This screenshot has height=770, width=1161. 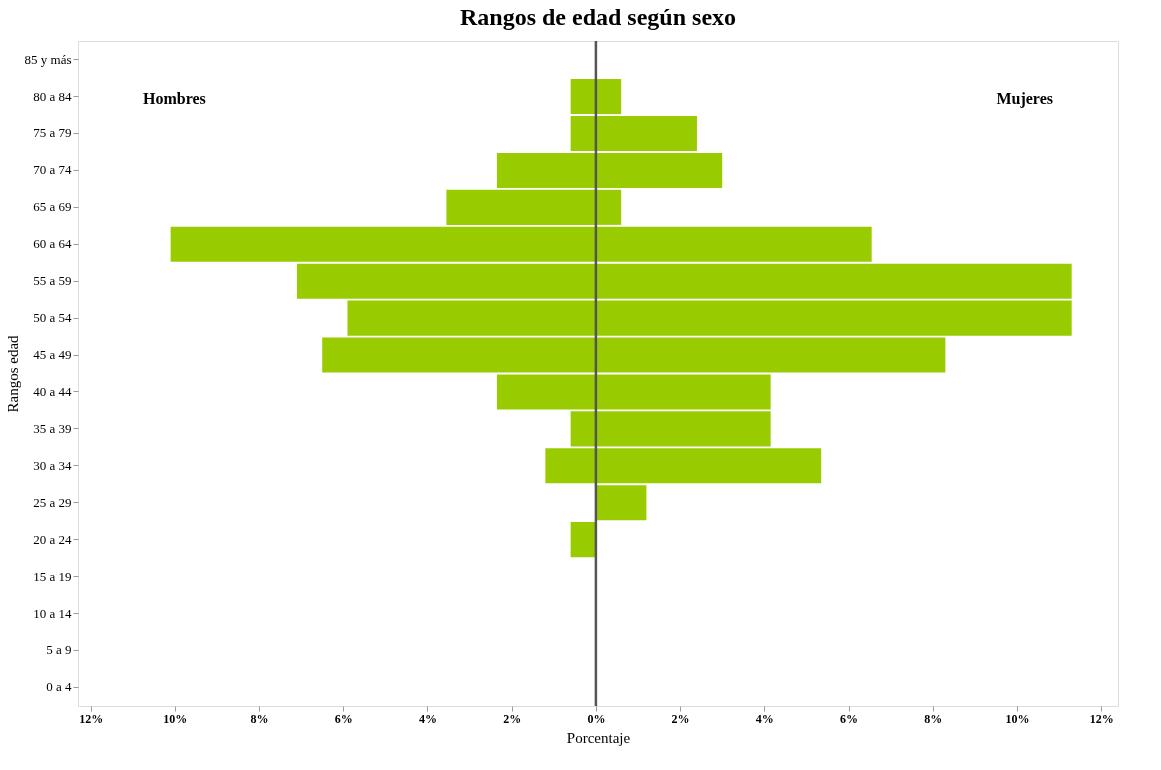 I want to click on annotation: Mujeres, so click(x=1024, y=99).